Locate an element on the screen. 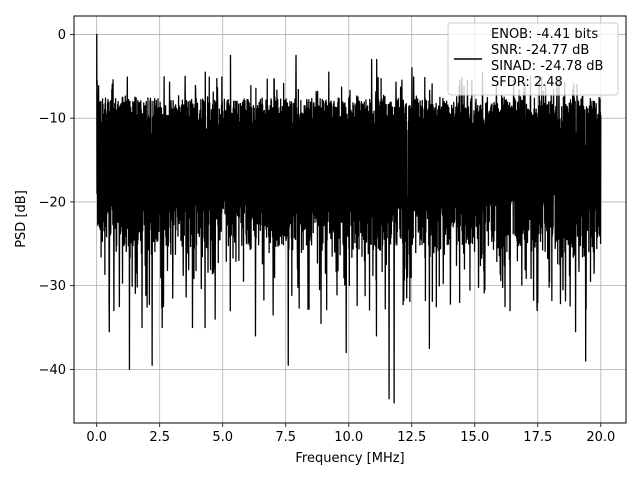  x-tick-label: 2.5 is located at coordinates (159, 437).